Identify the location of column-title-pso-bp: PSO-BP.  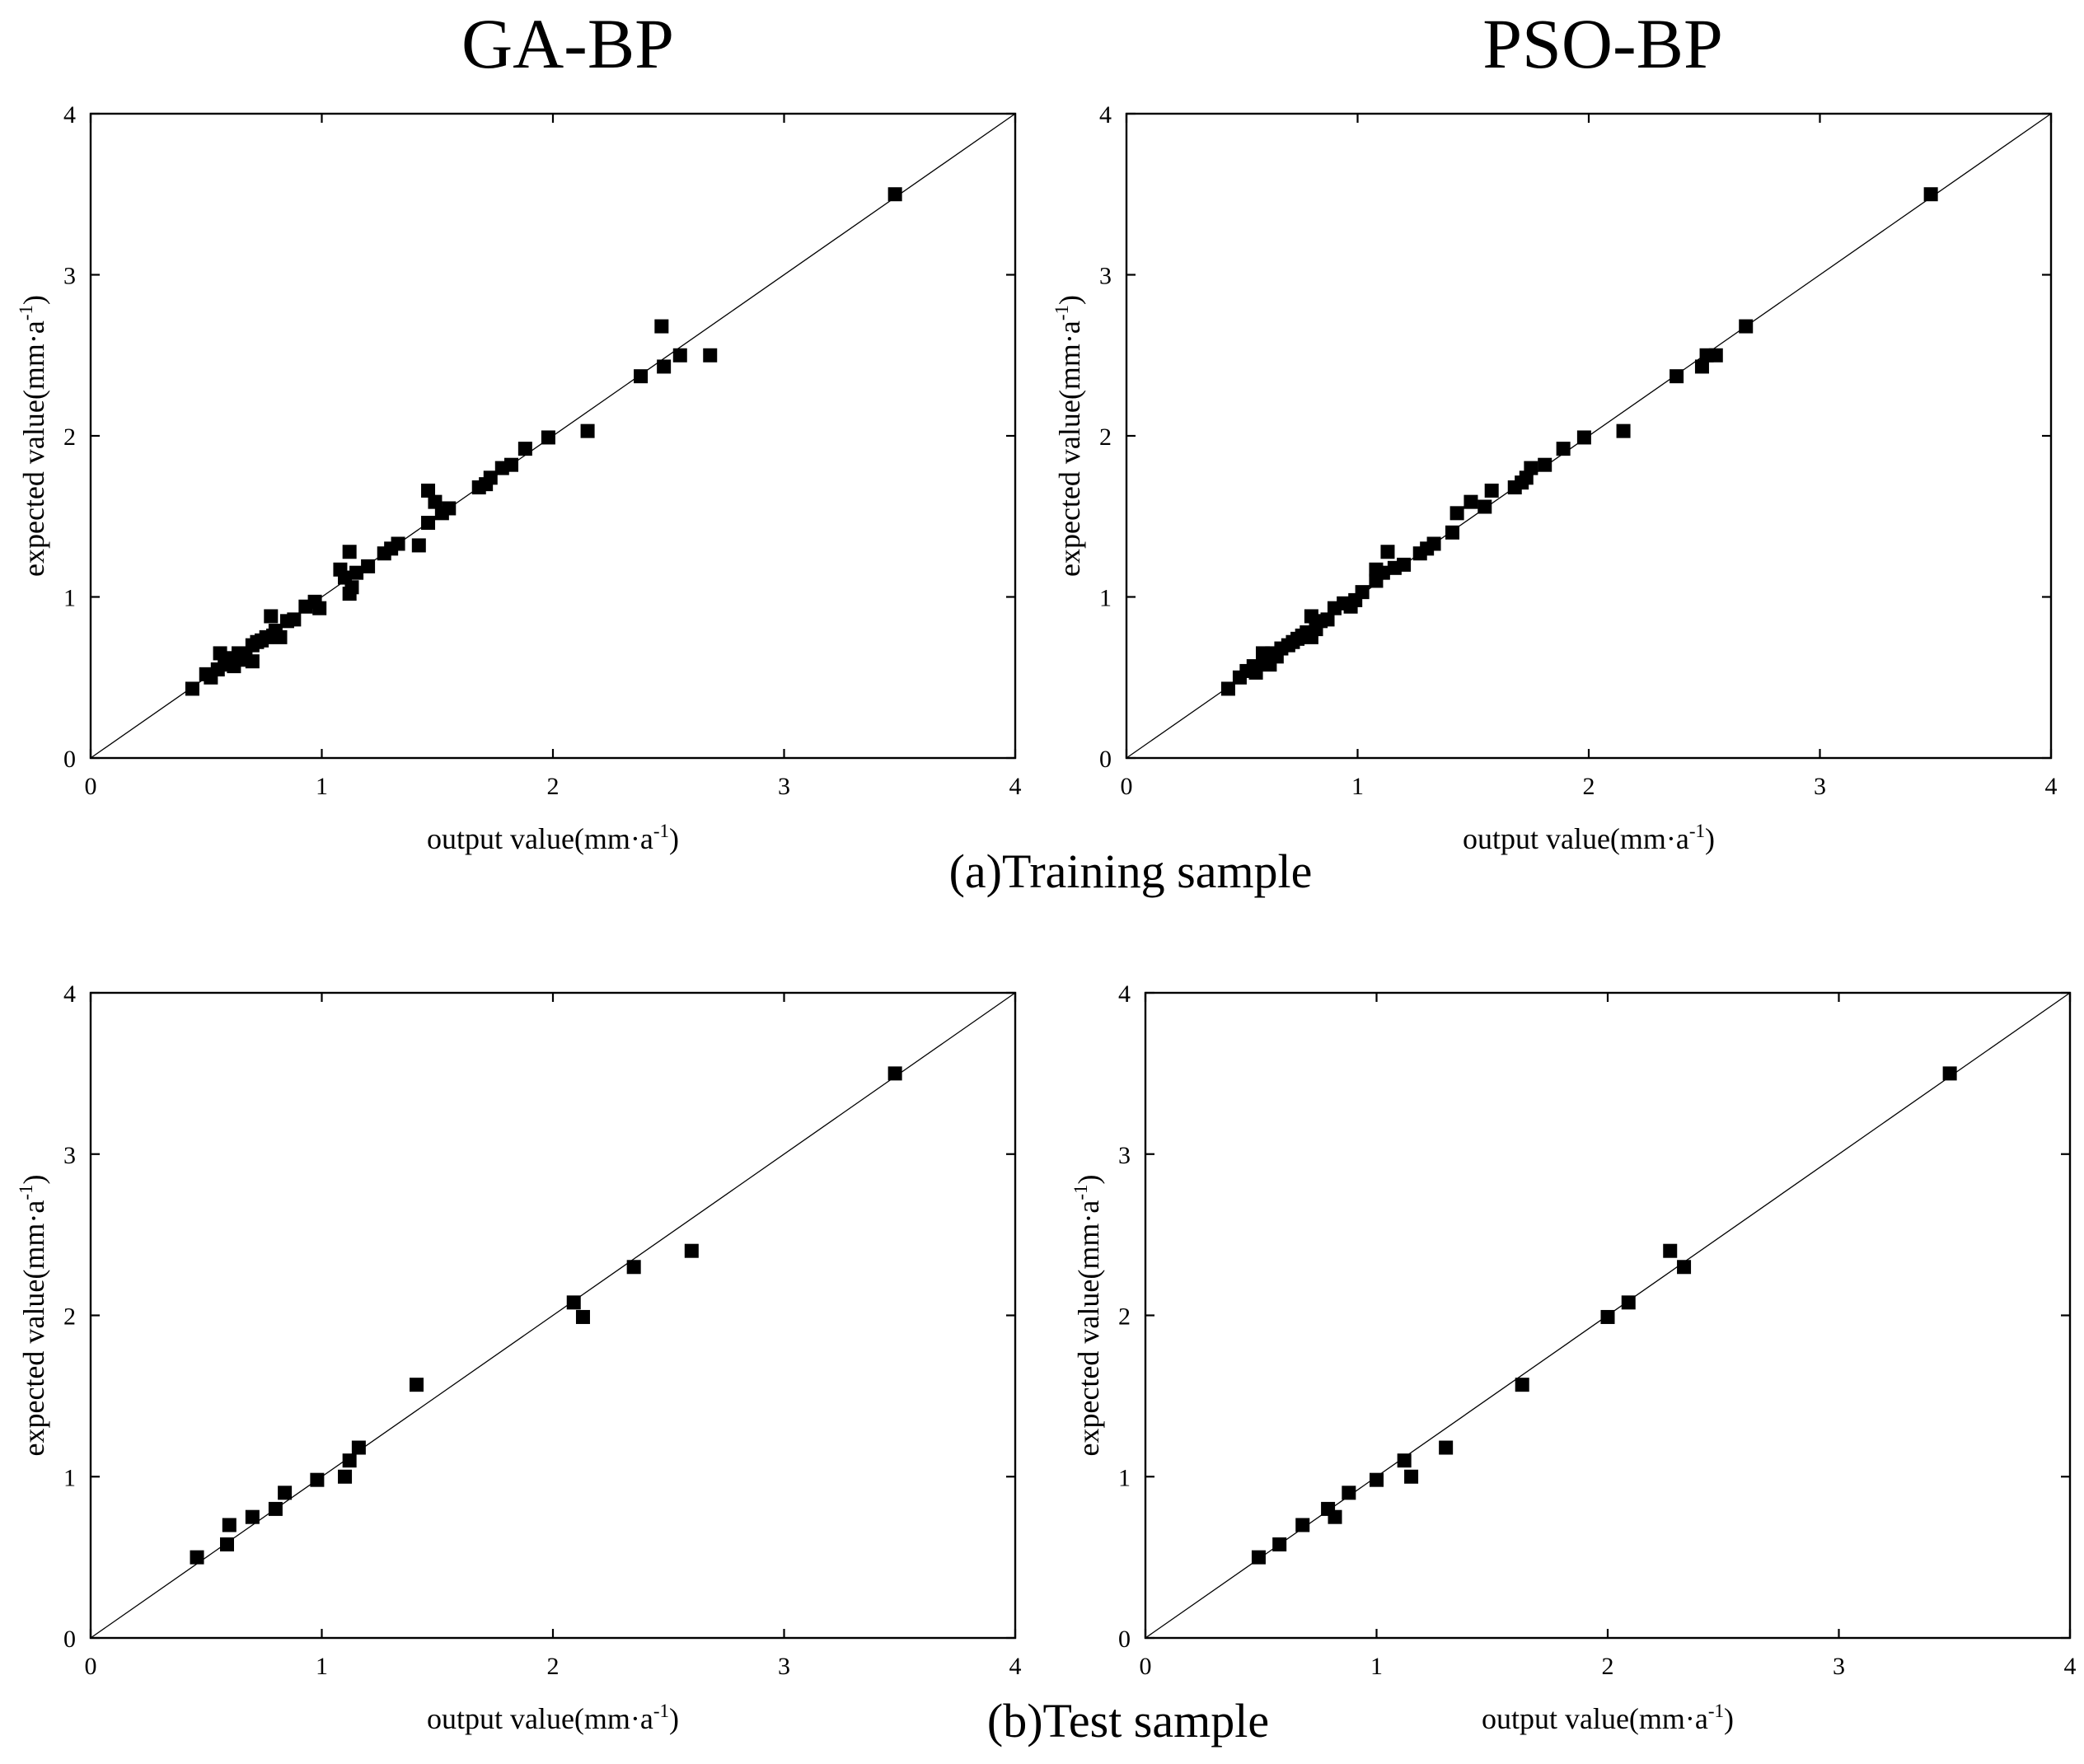
(1602, 44).